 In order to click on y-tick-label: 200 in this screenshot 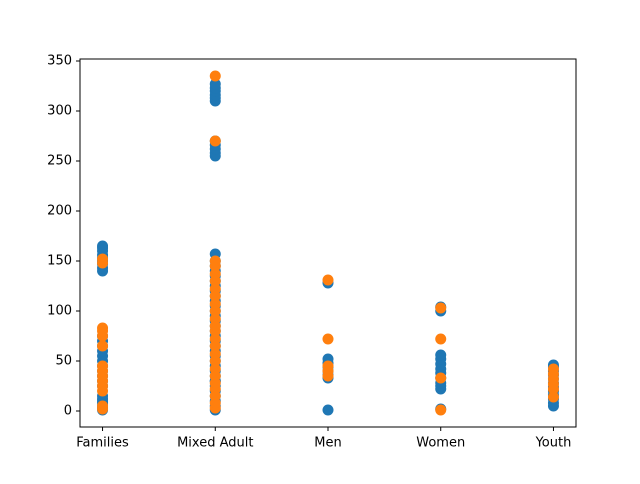, I will do `click(59, 211)`.